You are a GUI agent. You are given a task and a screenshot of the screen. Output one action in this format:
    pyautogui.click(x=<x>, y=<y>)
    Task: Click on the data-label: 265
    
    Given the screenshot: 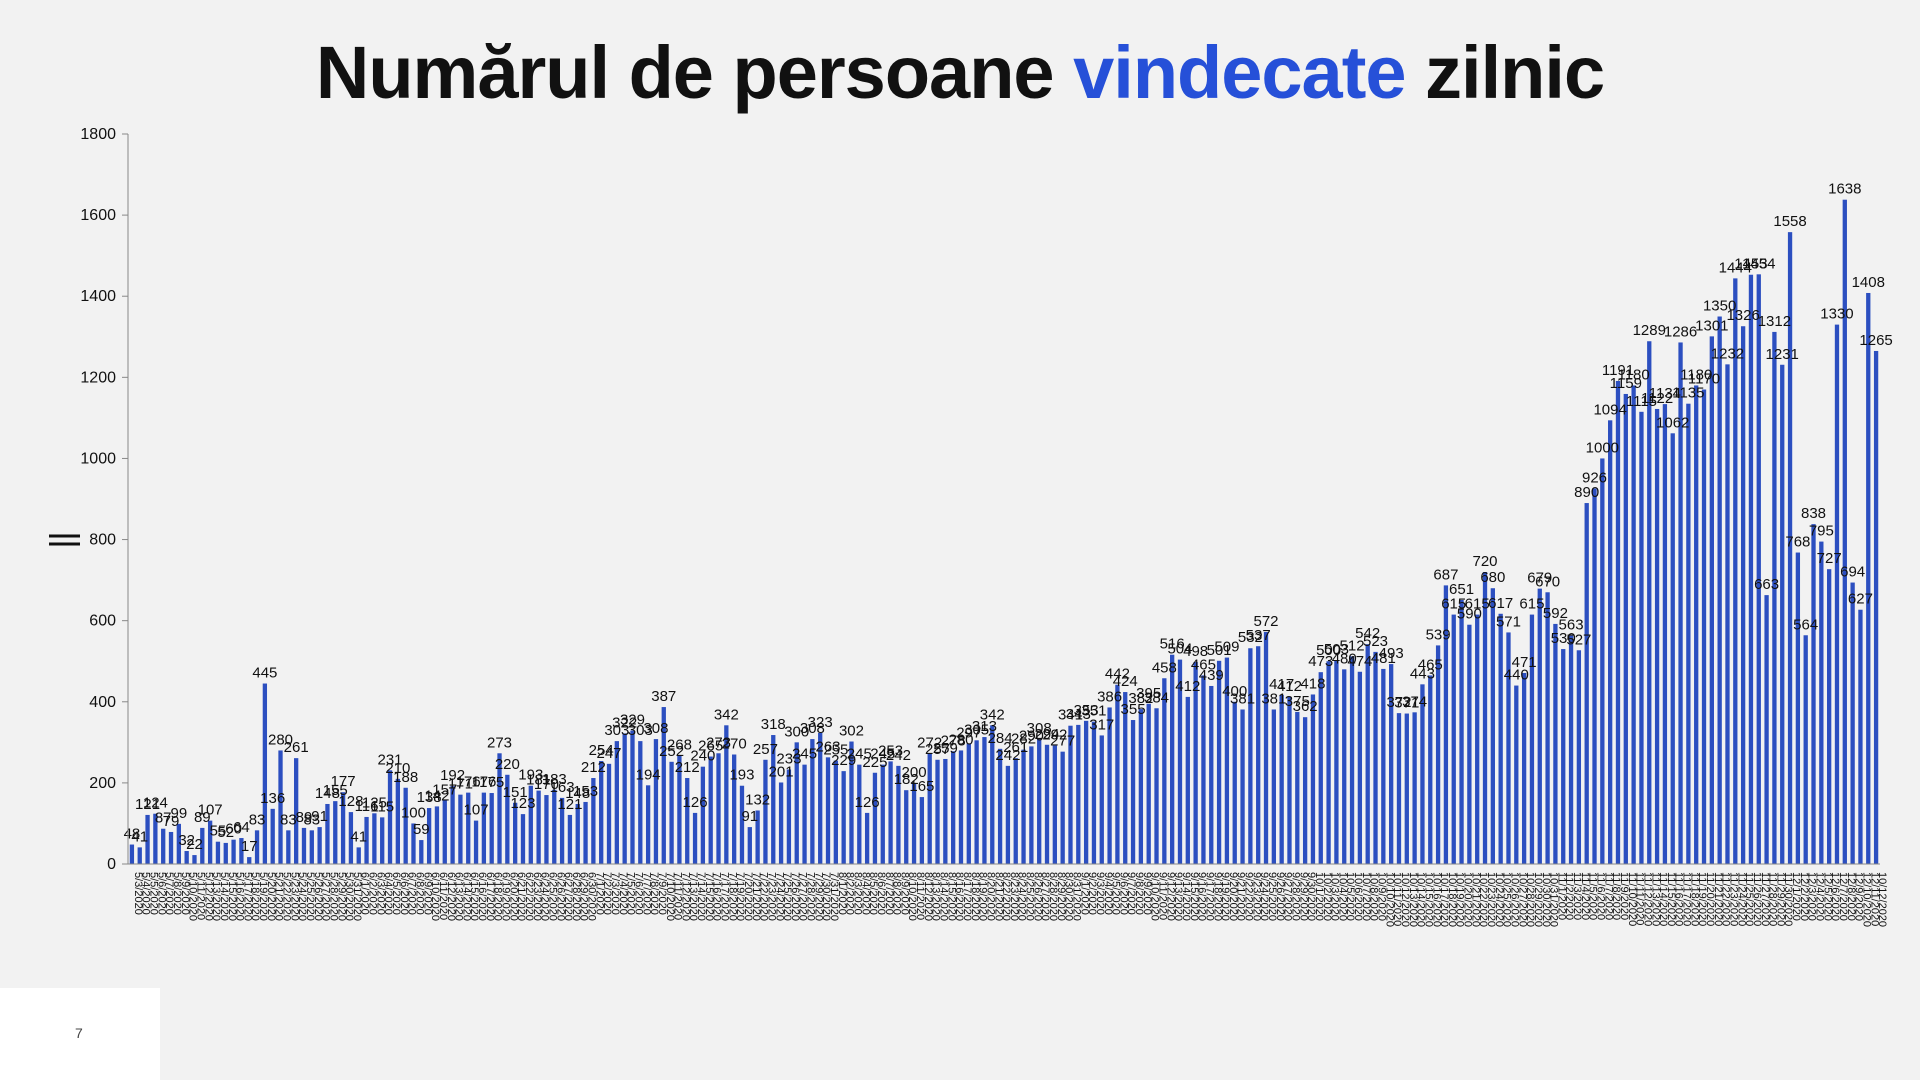 What is the action you would take?
    pyautogui.click(x=710, y=746)
    